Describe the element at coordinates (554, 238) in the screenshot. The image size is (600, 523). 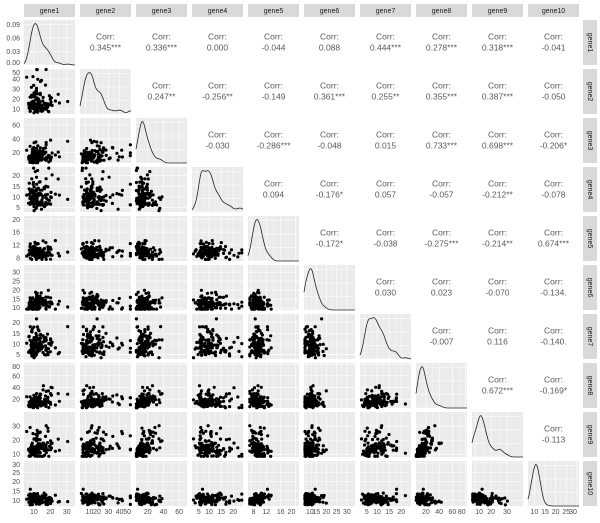
I see `panel-gene5-gene10: Corr:0.674***` at that location.